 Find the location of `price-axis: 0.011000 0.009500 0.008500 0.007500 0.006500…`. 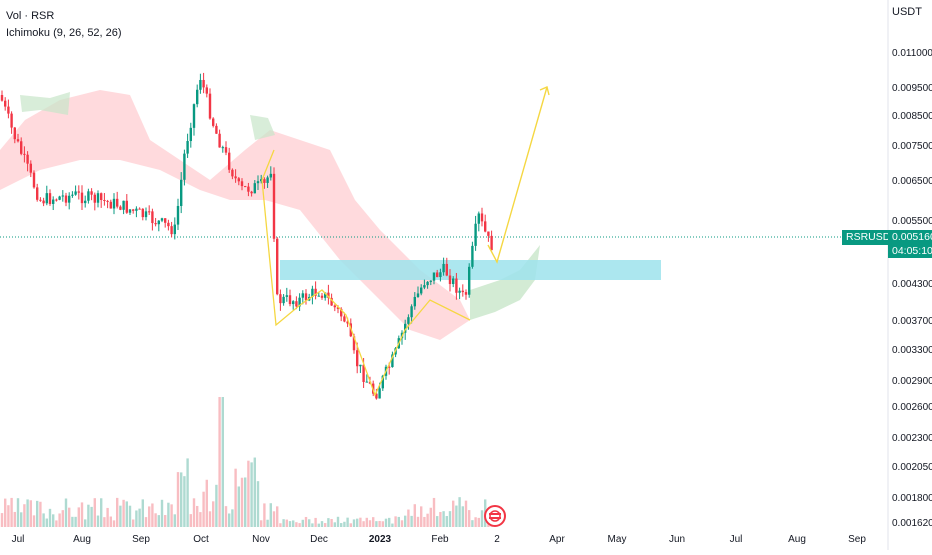

price-axis: 0.011000 0.009500 0.008500 0.007500 0.006500… is located at coordinates (912, 288).